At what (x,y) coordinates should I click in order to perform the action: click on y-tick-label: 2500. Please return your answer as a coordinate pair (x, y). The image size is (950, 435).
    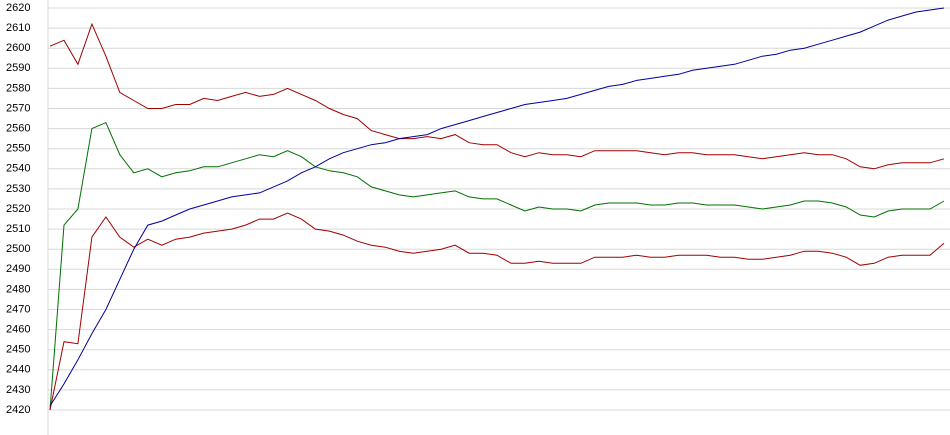
    Looking at the image, I should click on (18, 249).